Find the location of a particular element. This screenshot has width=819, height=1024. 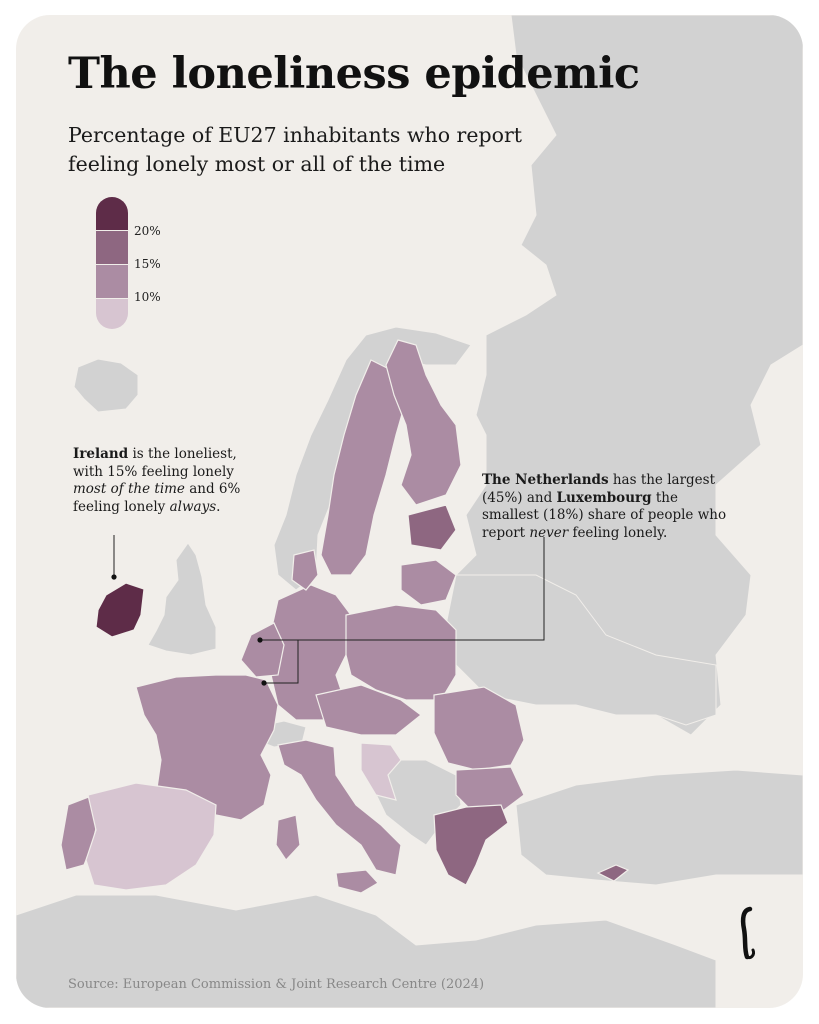

region-italy is located at coordinates (339, 807).